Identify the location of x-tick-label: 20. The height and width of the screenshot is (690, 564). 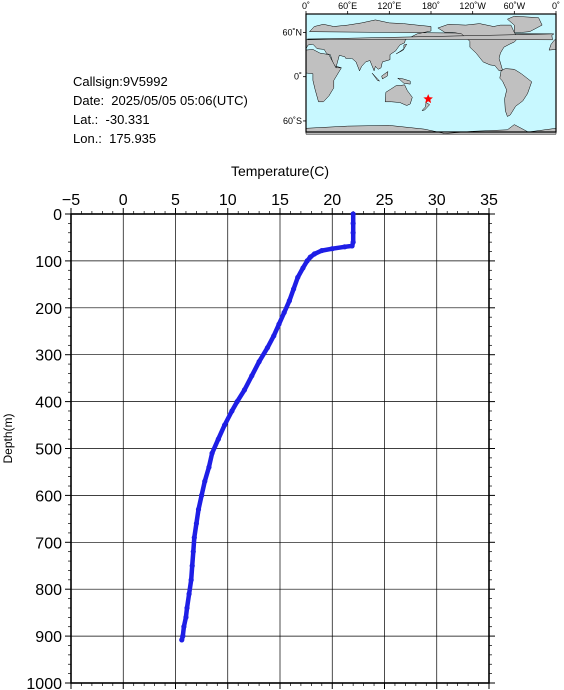
(332, 200).